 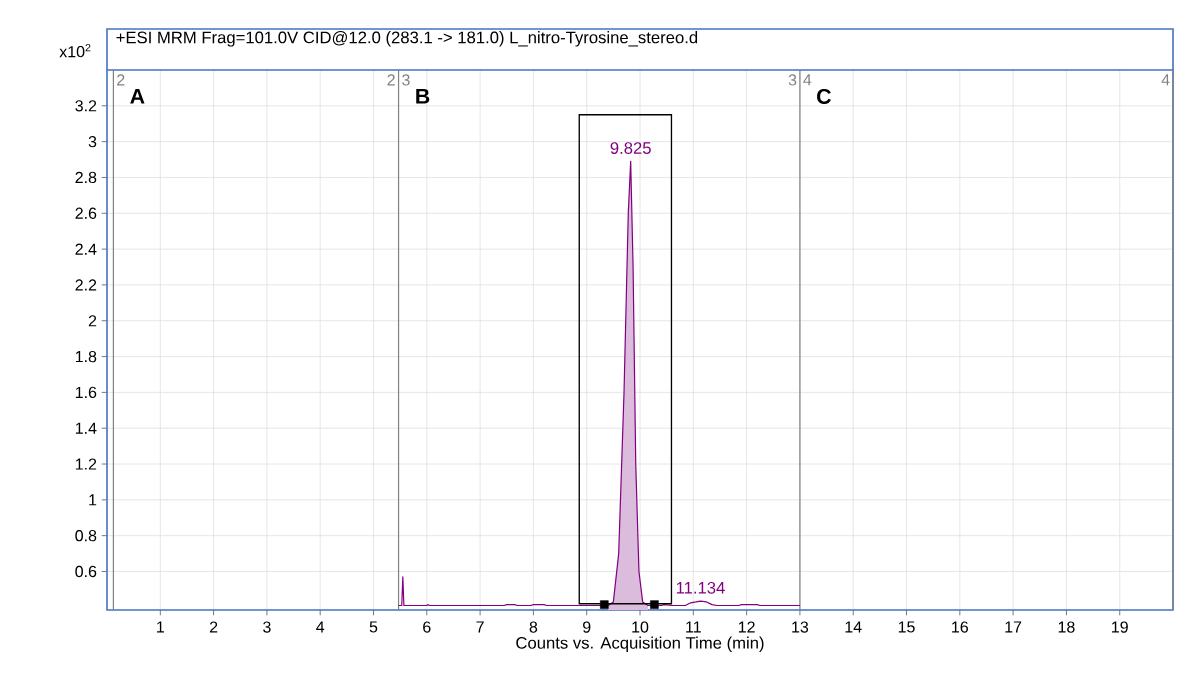 I want to click on x-tick-label: 14, so click(x=853, y=627).